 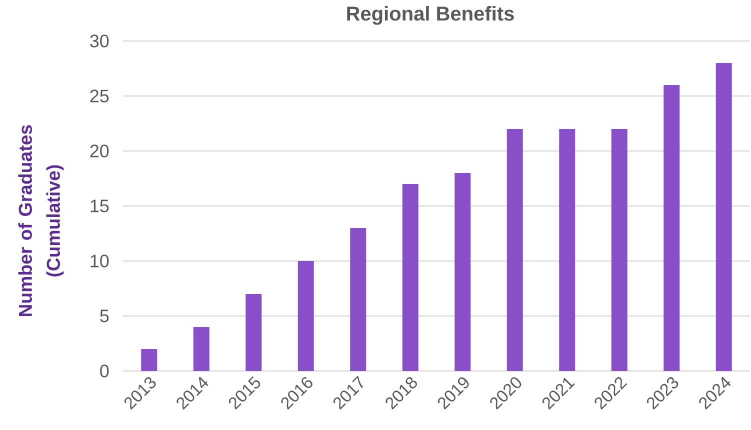 I want to click on y-tick-label: 0, so click(x=104, y=371).